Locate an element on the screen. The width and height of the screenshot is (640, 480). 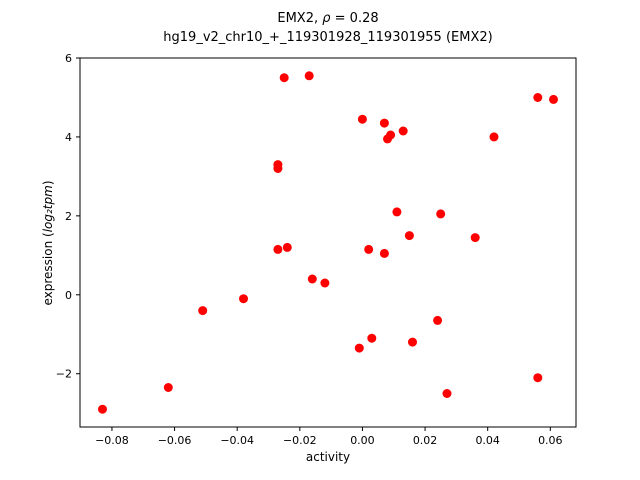
y-axis-label: expression (log₂tpm) is located at coordinates (48, 243).